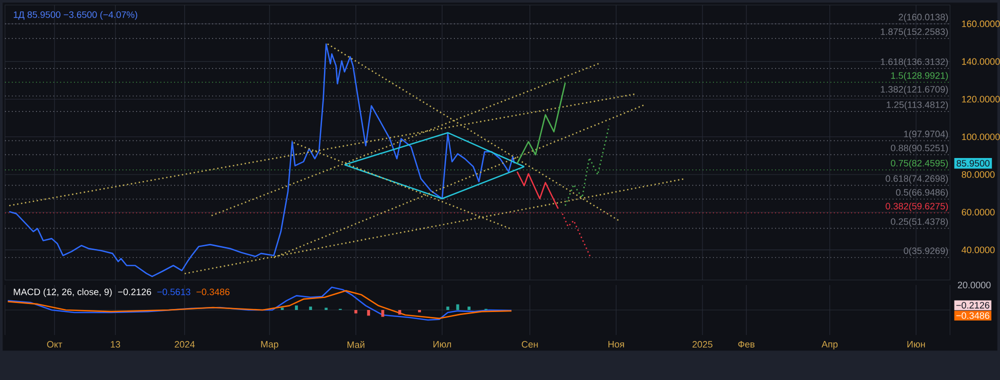 The image size is (1000, 380). What do you see at coordinates (356, 344) in the screenshot?
I see `x-tick-label: Май` at bounding box center [356, 344].